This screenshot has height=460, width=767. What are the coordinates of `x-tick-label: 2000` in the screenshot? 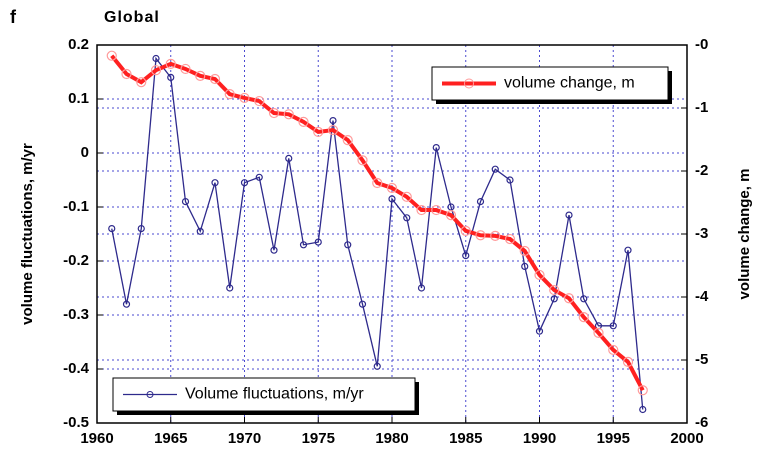 It's located at (686, 438).